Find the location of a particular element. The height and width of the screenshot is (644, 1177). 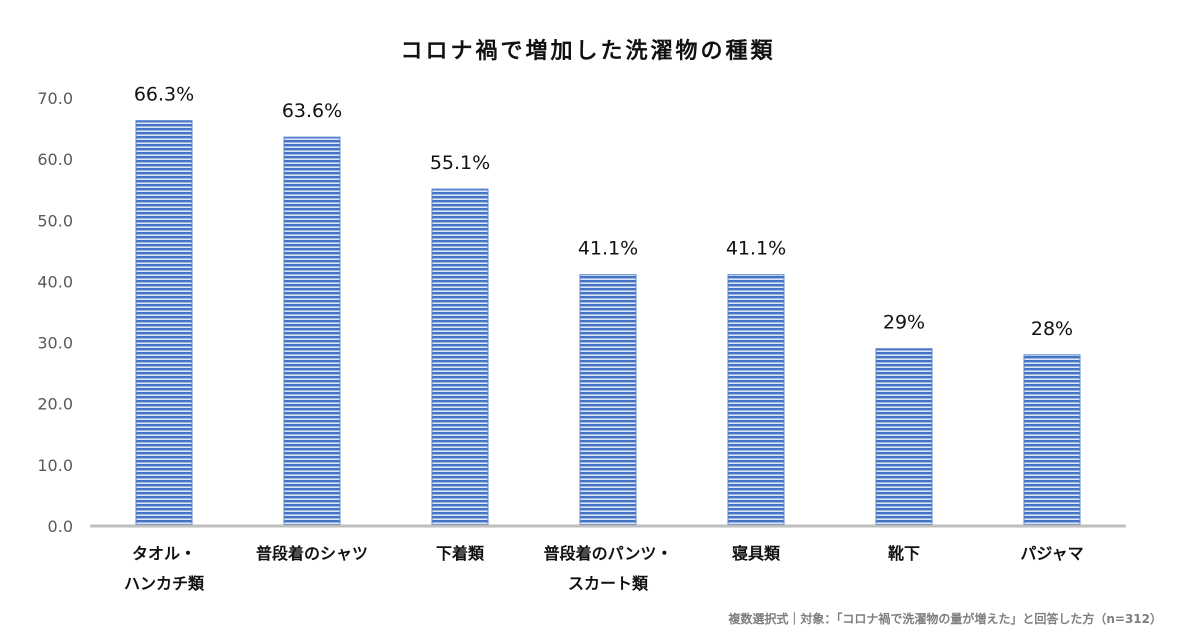

y-axis: 0.0 10.0 20.0 30.0 40.0 50.0 60.0 70.0 is located at coordinates (55, 312).